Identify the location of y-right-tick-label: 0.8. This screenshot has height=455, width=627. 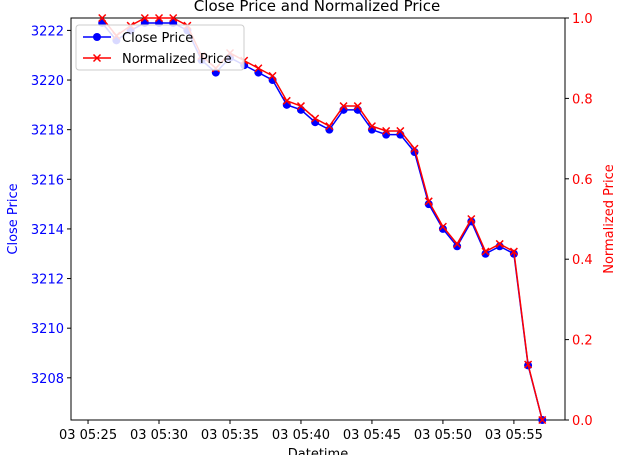
(582, 99).